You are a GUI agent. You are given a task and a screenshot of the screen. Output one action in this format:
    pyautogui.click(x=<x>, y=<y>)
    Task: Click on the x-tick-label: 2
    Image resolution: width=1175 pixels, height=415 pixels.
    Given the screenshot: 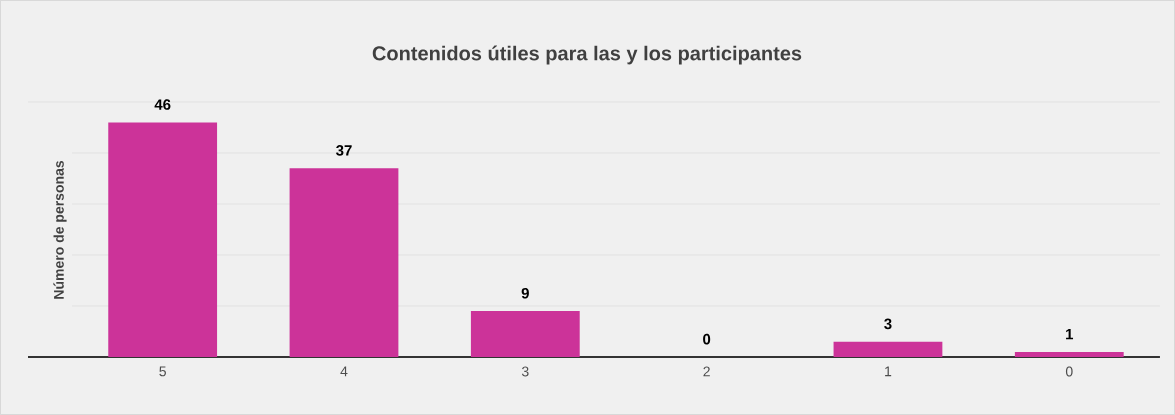 What is the action you would take?
    pyautogui.click(x=706, y=371)
    